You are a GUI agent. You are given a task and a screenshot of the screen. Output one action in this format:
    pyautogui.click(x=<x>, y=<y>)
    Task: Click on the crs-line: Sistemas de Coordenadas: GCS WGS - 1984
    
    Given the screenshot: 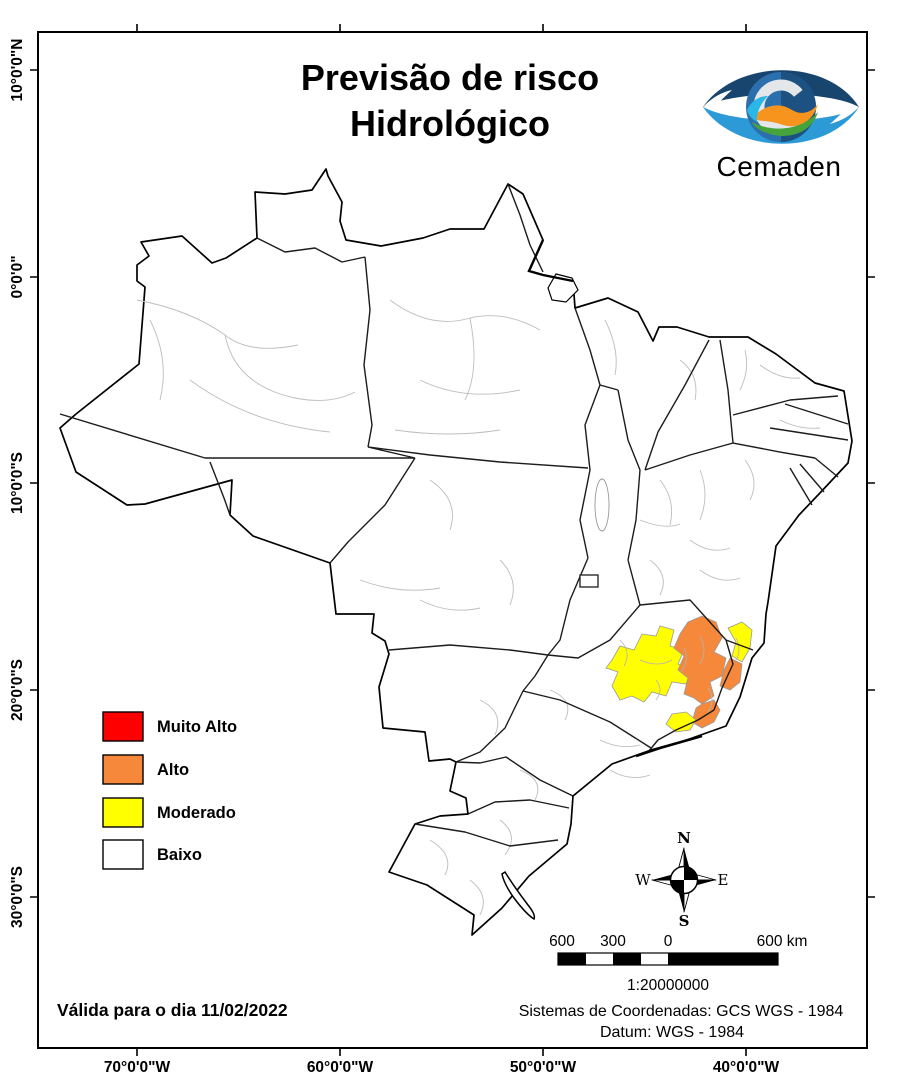 What is the action you would take?
    pyautogui.click(x=681, y=1011)
    